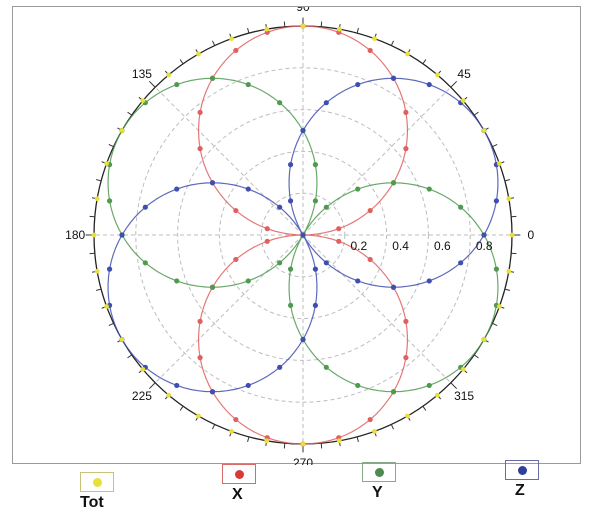 The image size is (593, 515). What do you see at coordinates (142, 396) in the screenshot?
I see `angle-label-225: 225` at bounding box center [142, 396].